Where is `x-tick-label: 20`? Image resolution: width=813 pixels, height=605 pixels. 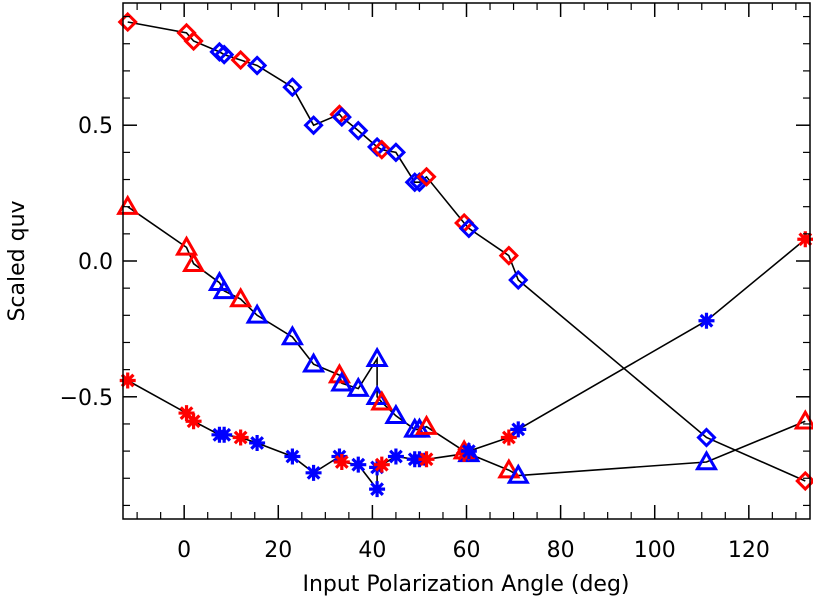
x-tick-label: 20 is located at coordinates (278, 550).